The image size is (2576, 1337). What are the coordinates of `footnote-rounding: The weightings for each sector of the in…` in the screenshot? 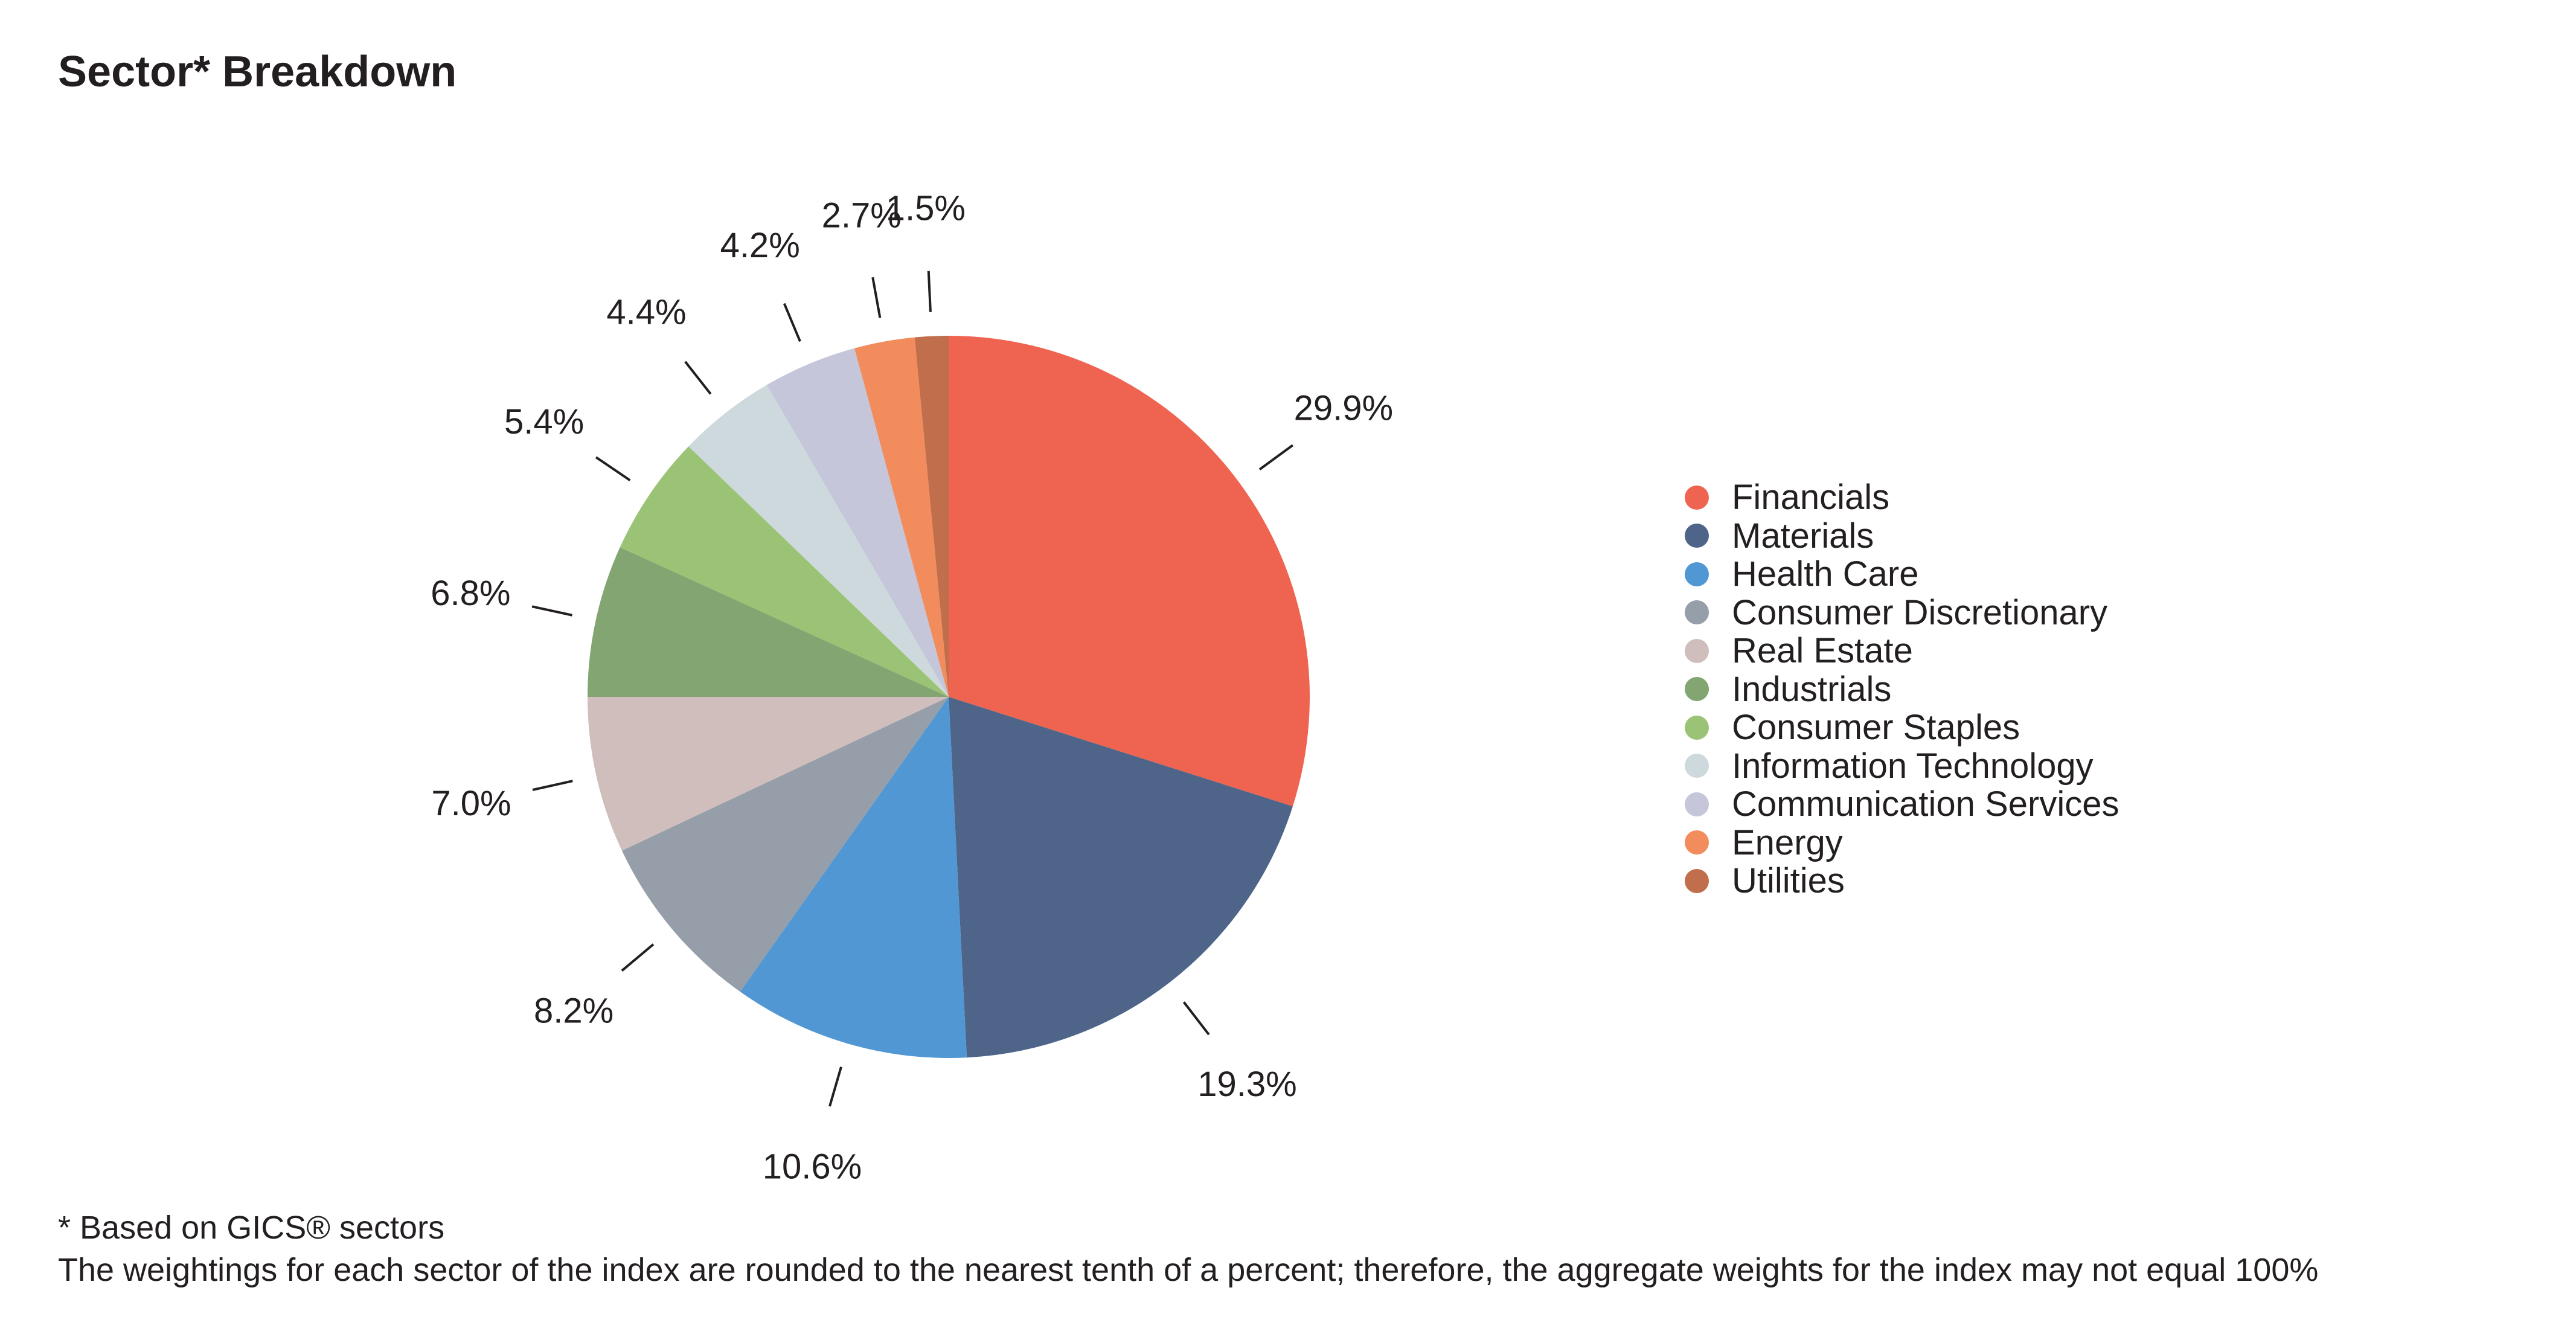 It's located at (1188, 1270).